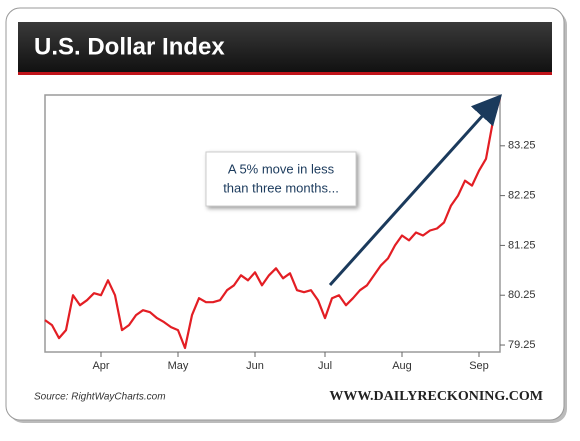  What do you see at coordinates (281, 179) in the screenshot?
I see `annotation-box` at bounding box center [281, 179].